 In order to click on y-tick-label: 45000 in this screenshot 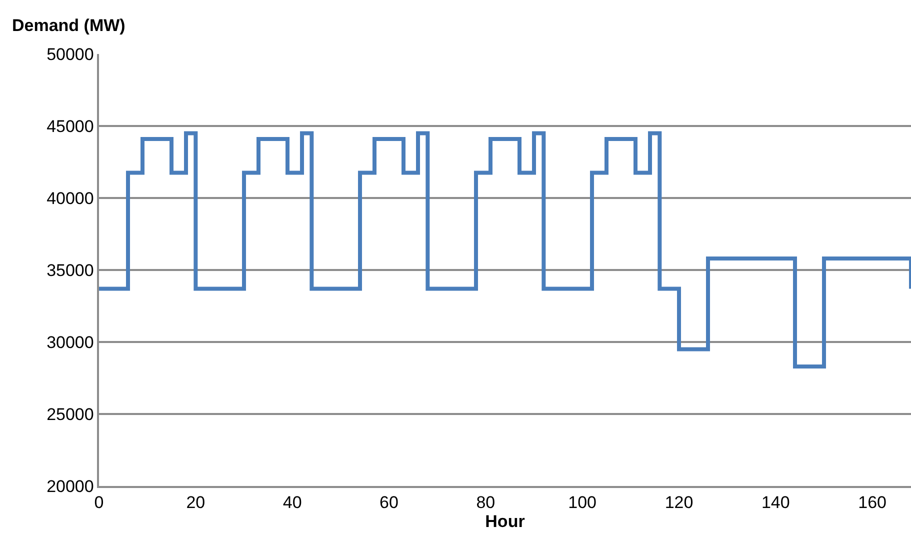, I will do `click(70, 126)`.